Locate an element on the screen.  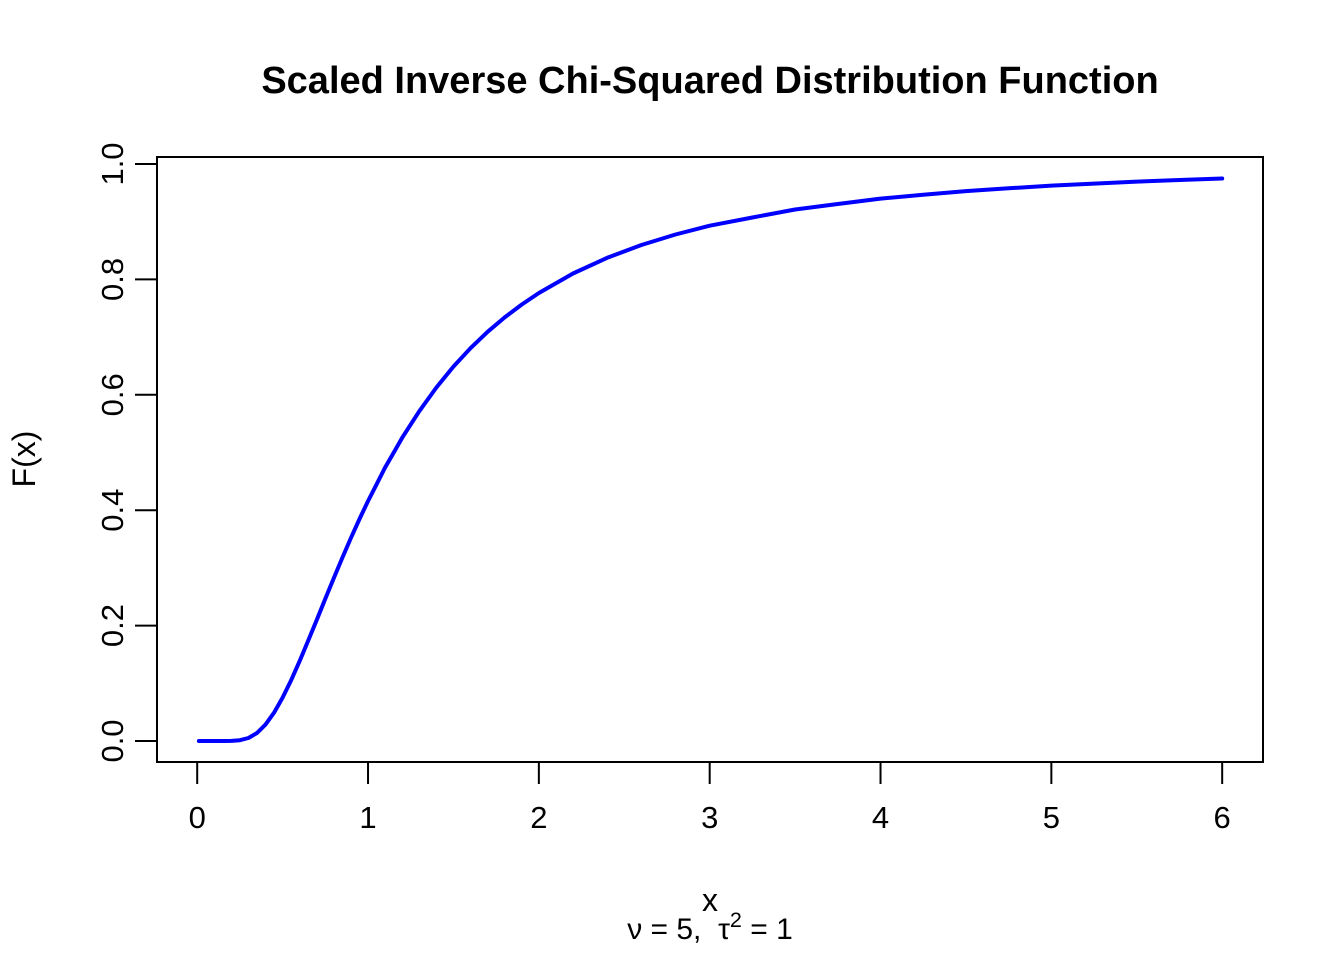
y-tick-label: 0.0 is located at coordinates (112, 740).